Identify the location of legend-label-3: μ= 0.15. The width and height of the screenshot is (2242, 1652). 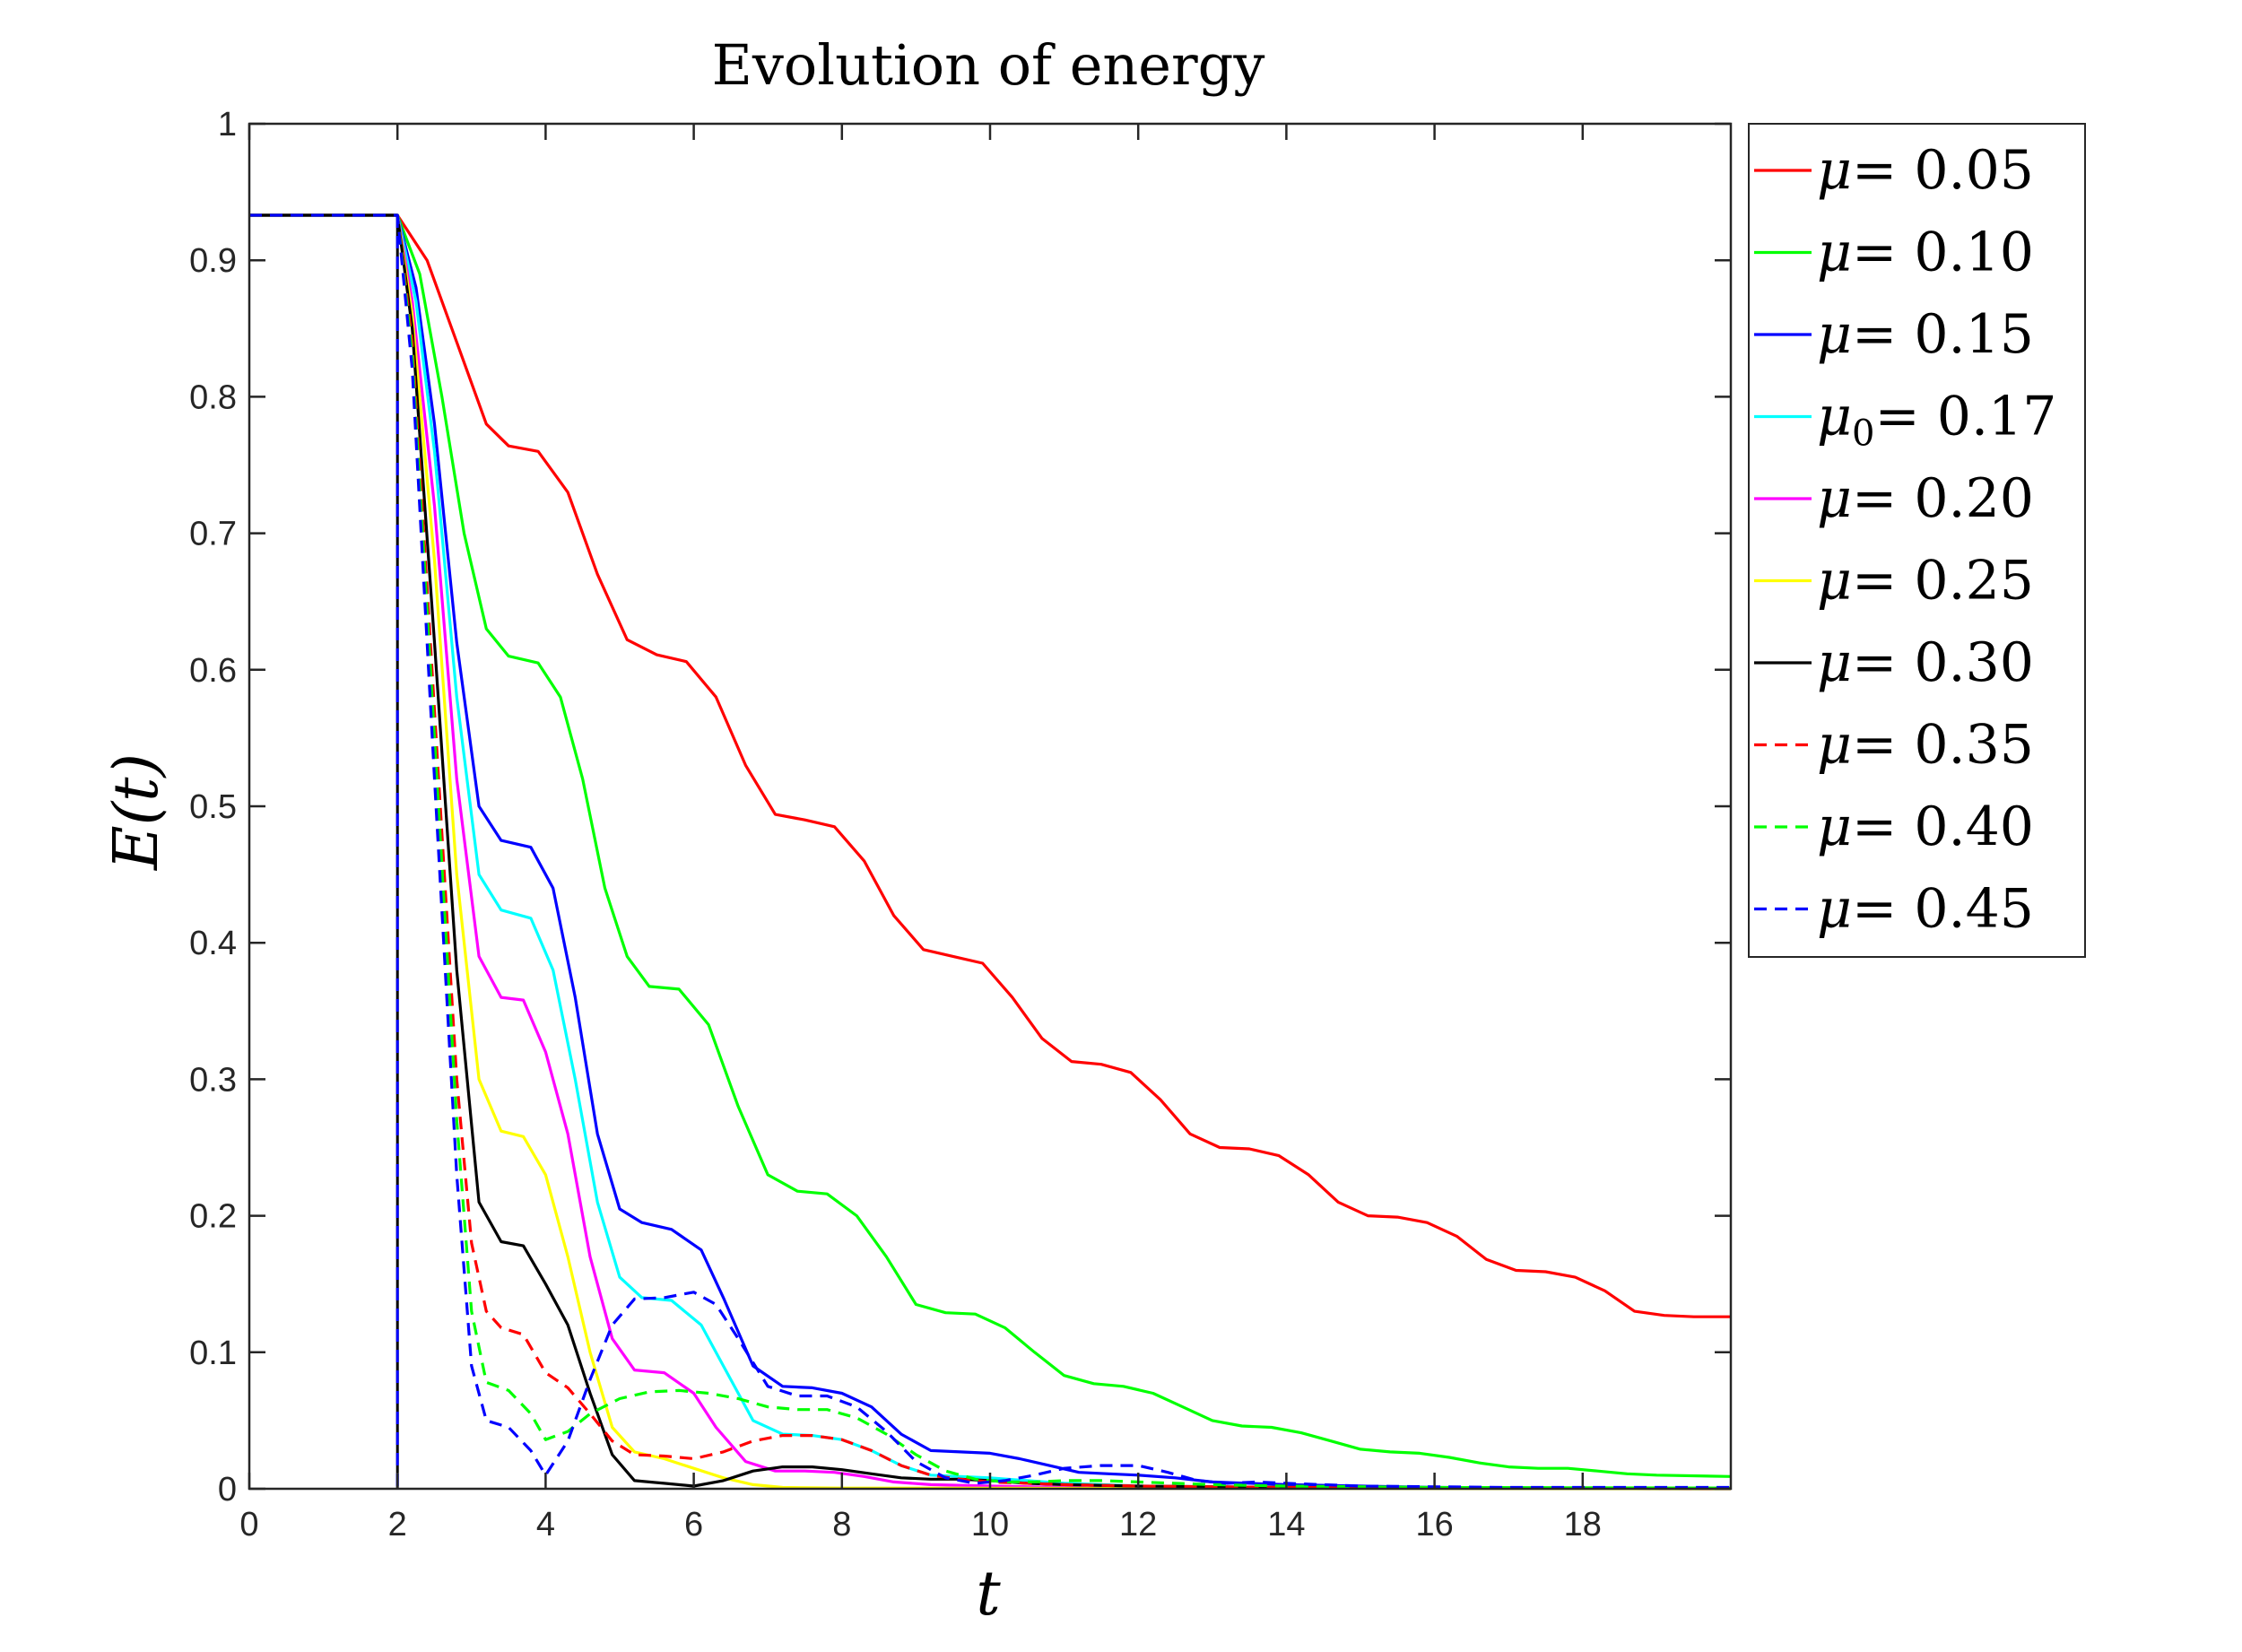
(1925, 334).